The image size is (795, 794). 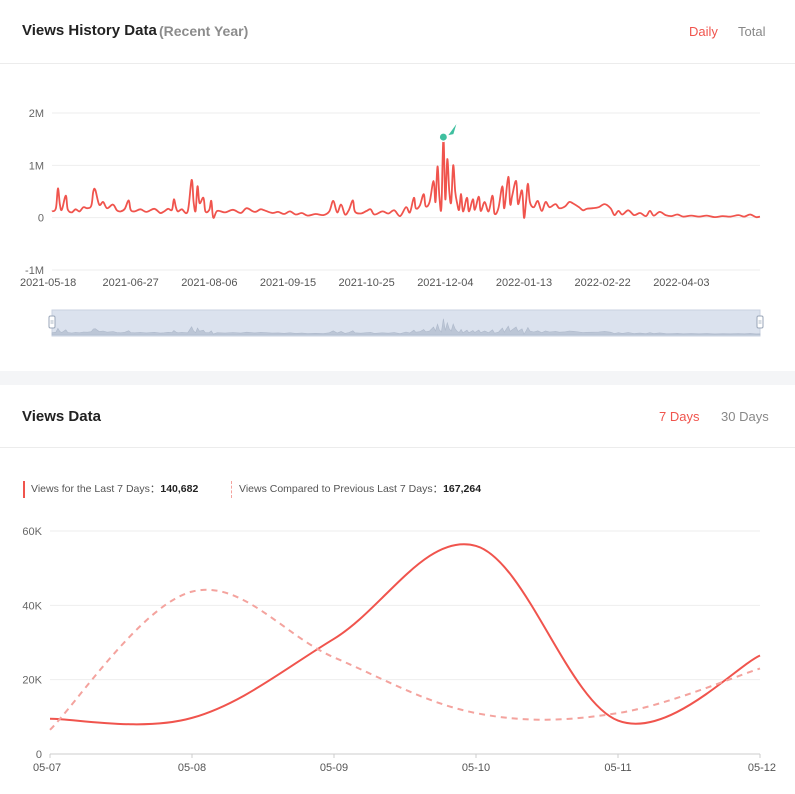 What do you see at coordinates (39, 755) in the screenshot?
I see `views-y-tick-label: 0` at bounding box center [39, 755].